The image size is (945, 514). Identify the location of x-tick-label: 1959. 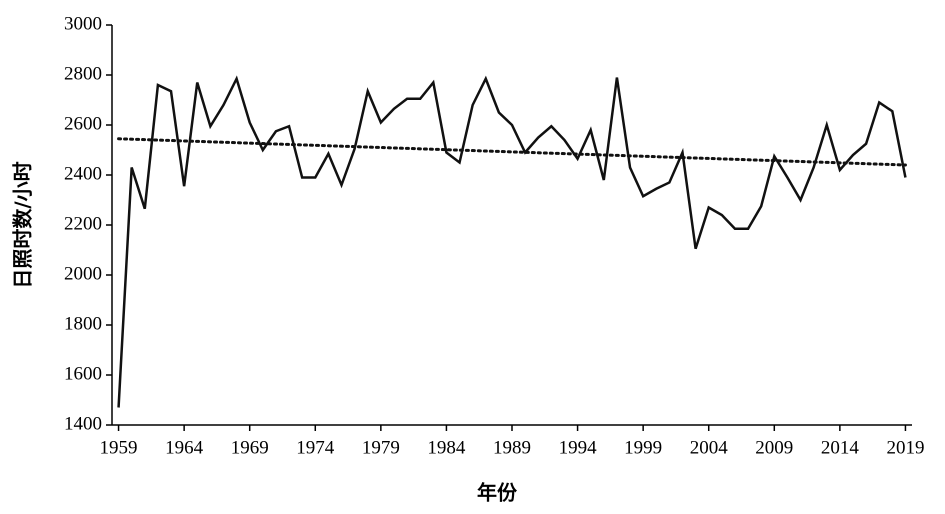
(119, 447).